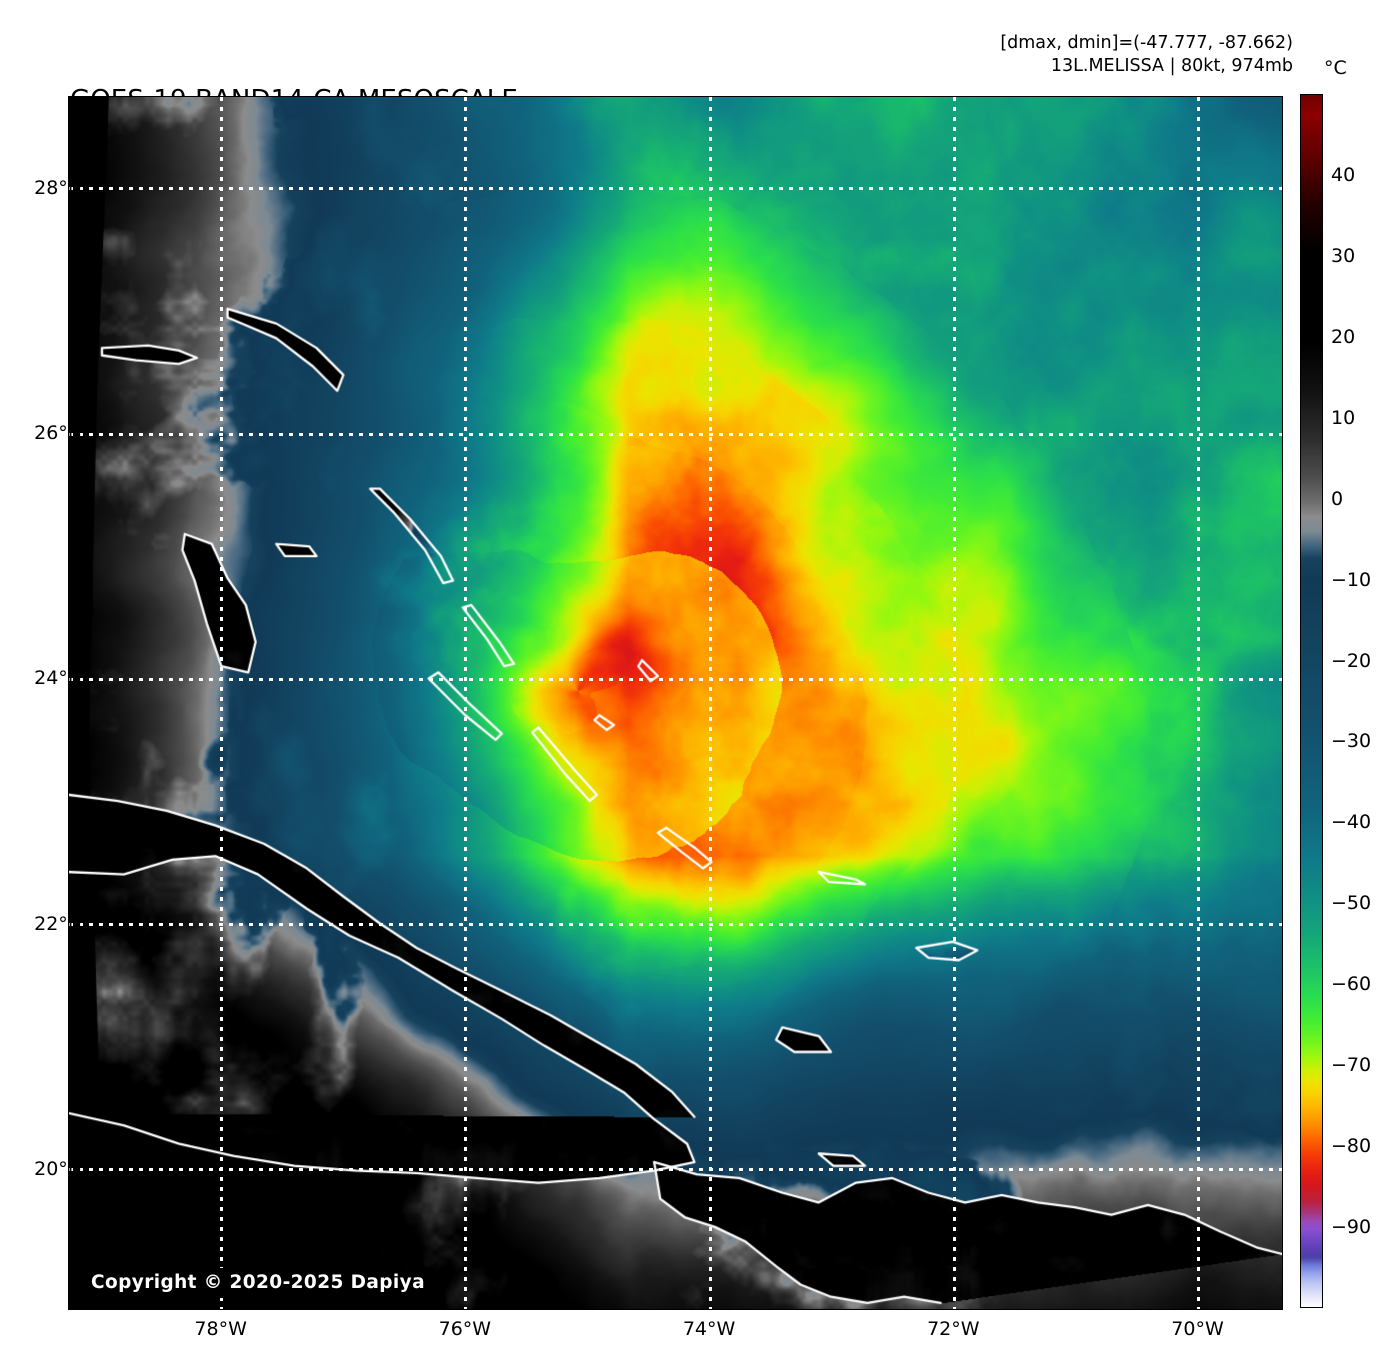 The width and height of the screenshot is (1390, 1359). I want to click on colorbar-tick-label: 20, so click(1343, 336).